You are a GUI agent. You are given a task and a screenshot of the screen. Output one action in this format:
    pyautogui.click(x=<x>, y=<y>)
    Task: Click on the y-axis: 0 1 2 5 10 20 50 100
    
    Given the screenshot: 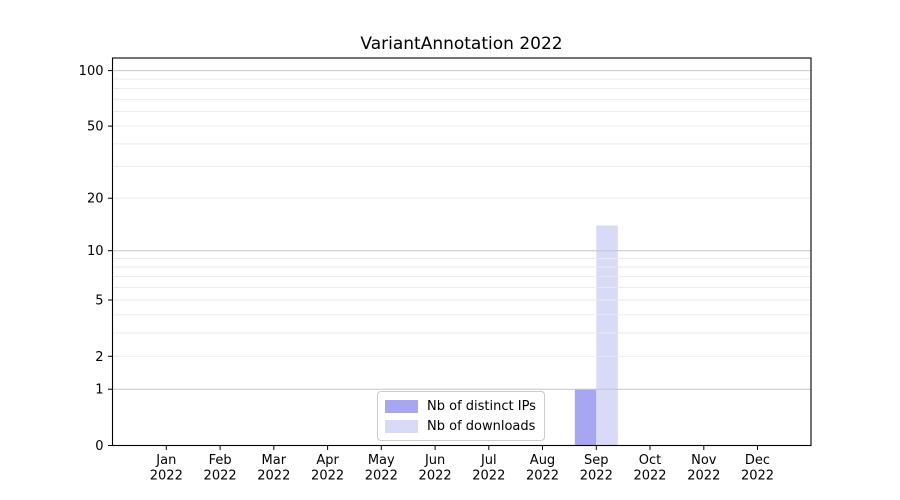 What is the action you would take?
    pyautogui.click(x=96, y=259)
    